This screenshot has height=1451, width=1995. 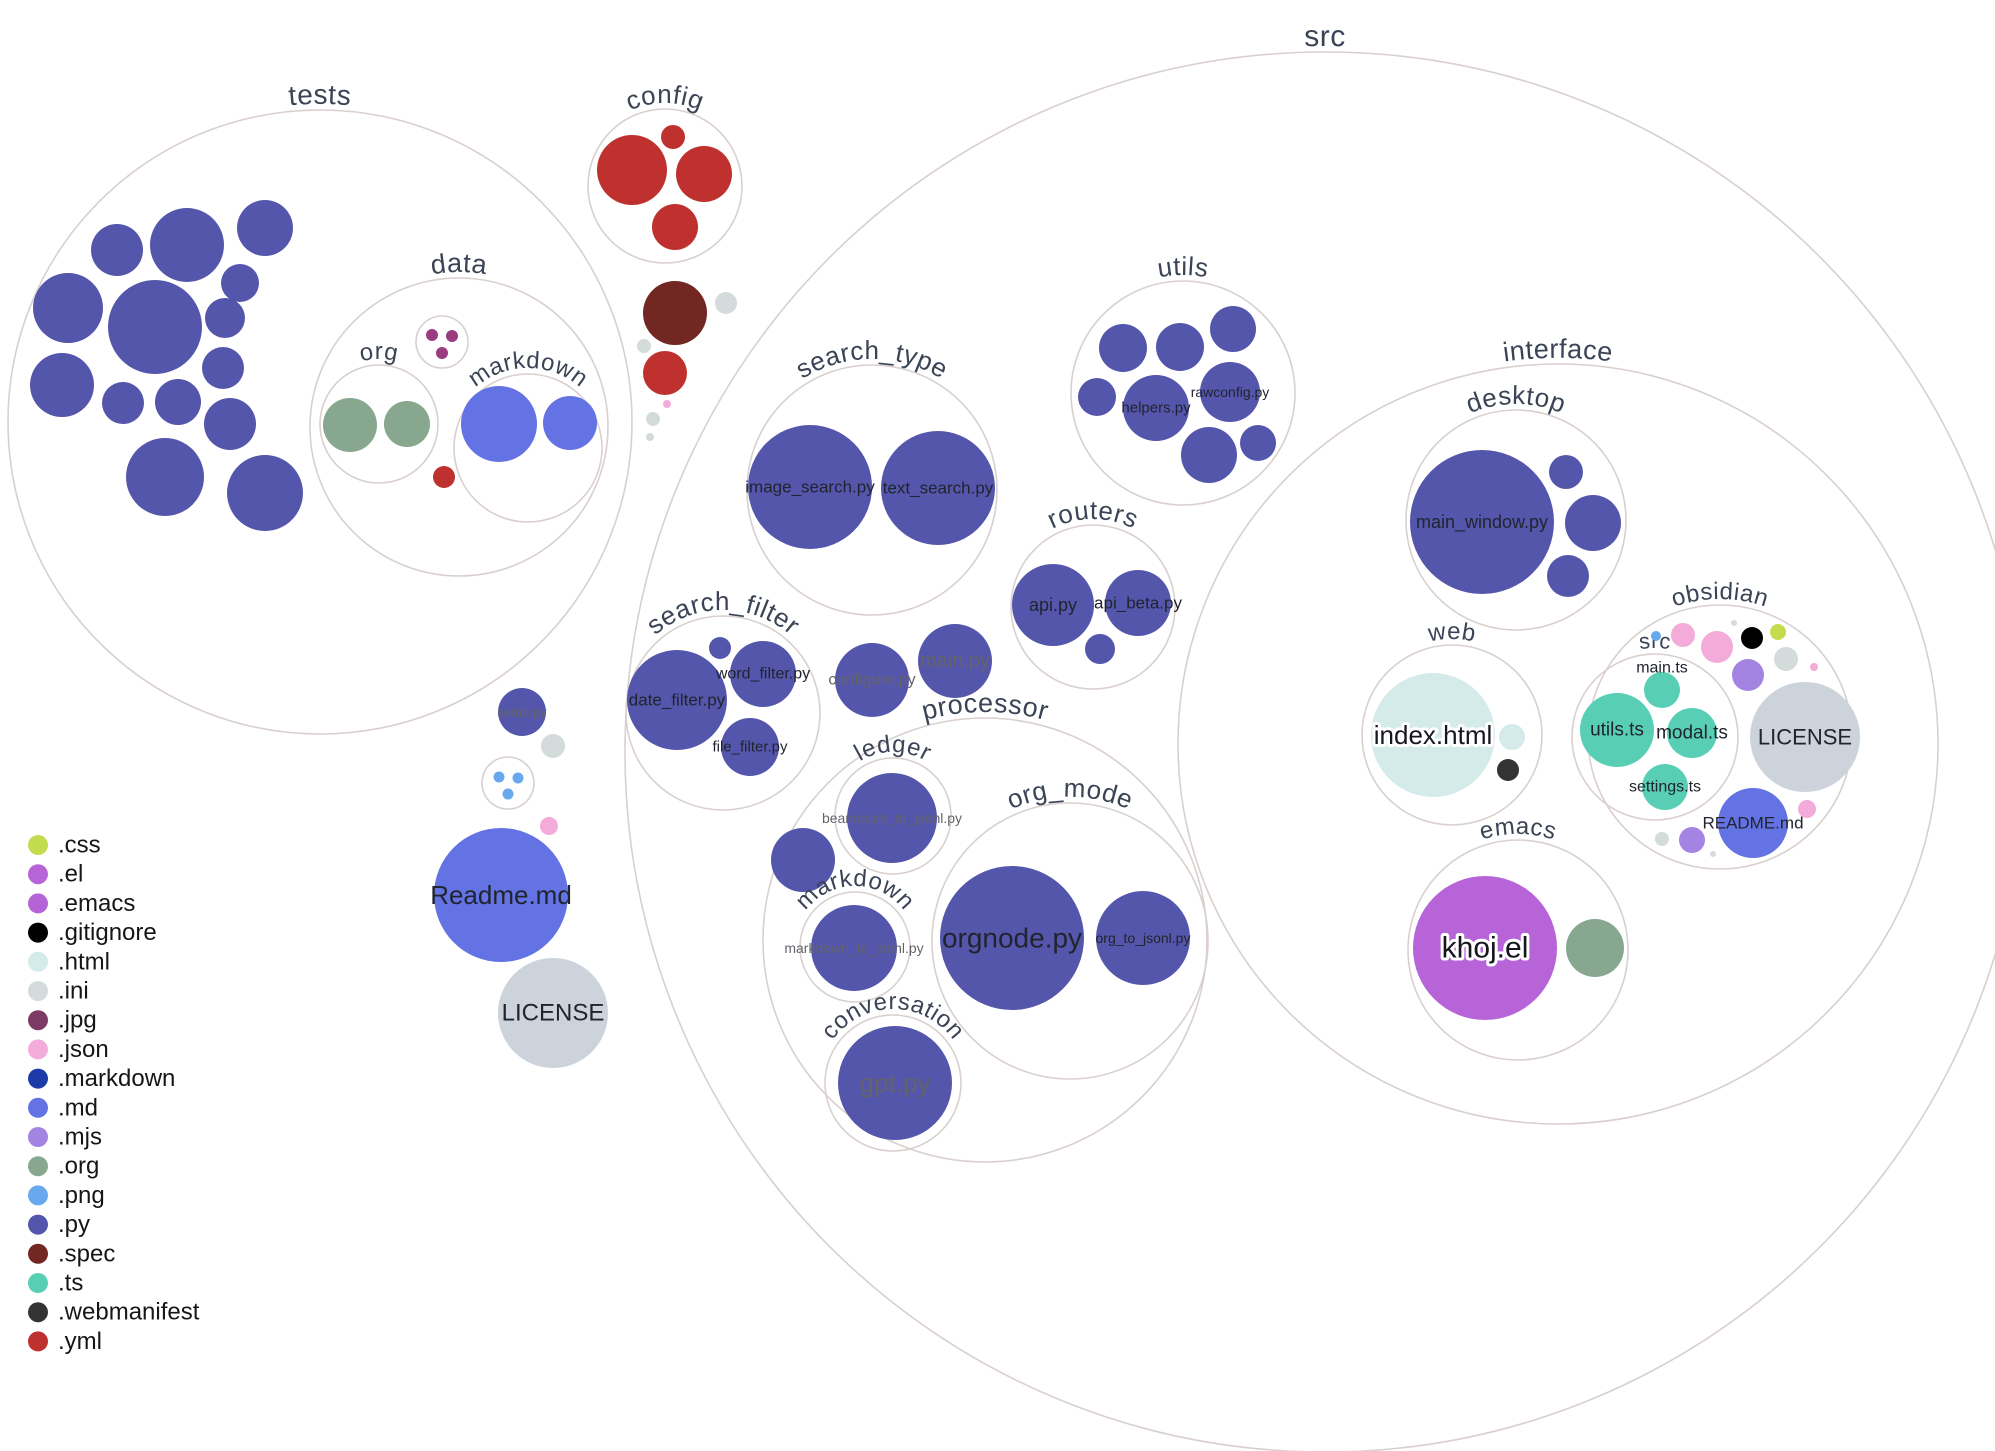 I want to click on file-label-utils.ts: utils.ts, so click(x=1617, y=730).